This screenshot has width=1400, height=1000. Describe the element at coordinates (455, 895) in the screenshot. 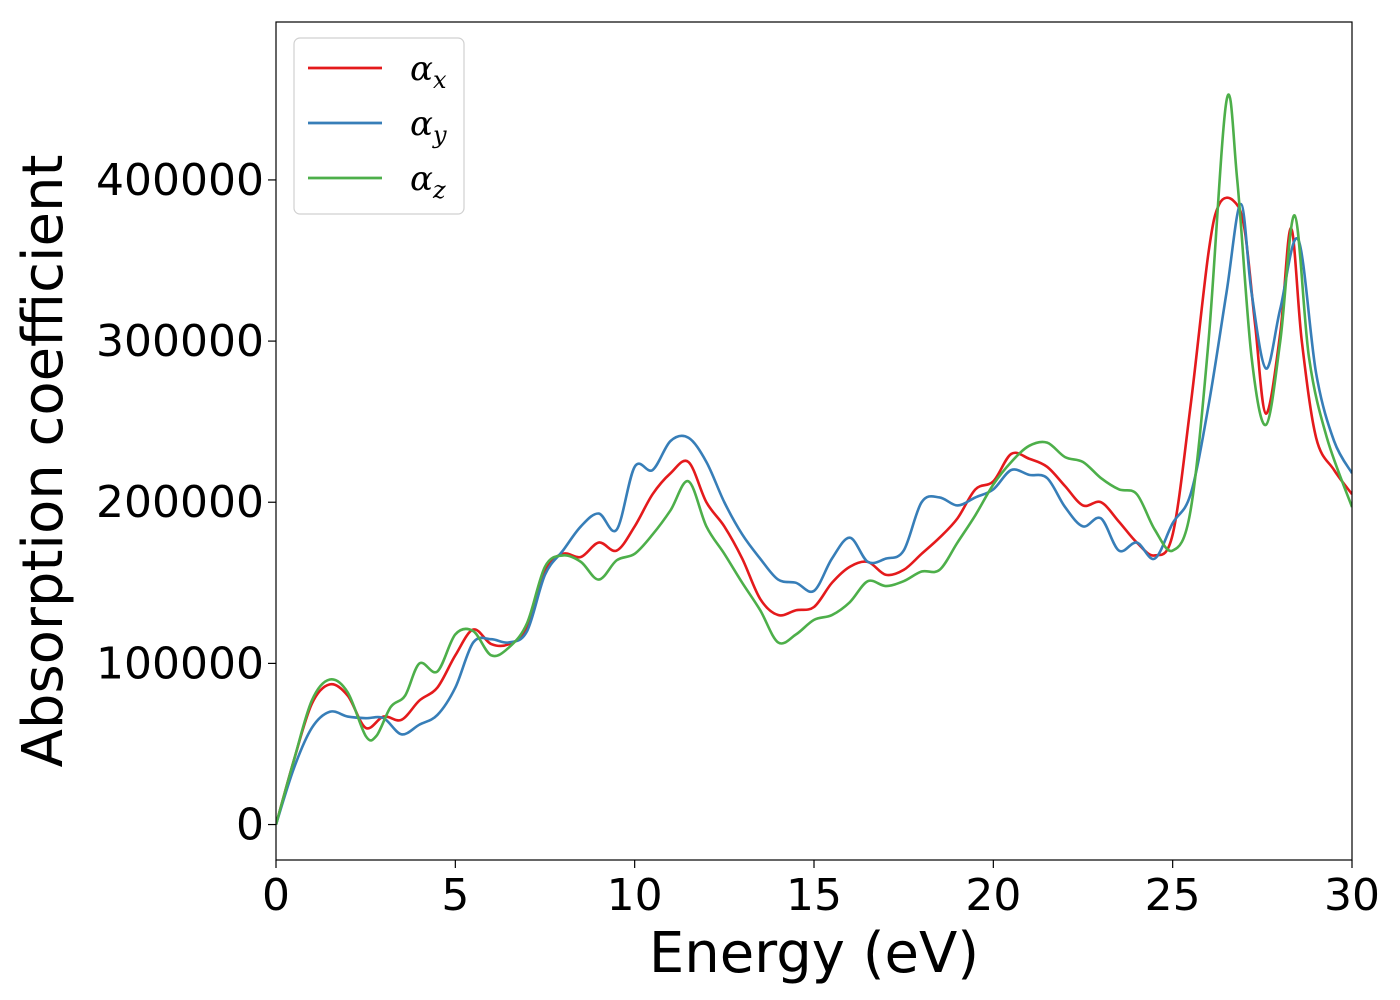

I see `x-tick-label: 5` at that location.